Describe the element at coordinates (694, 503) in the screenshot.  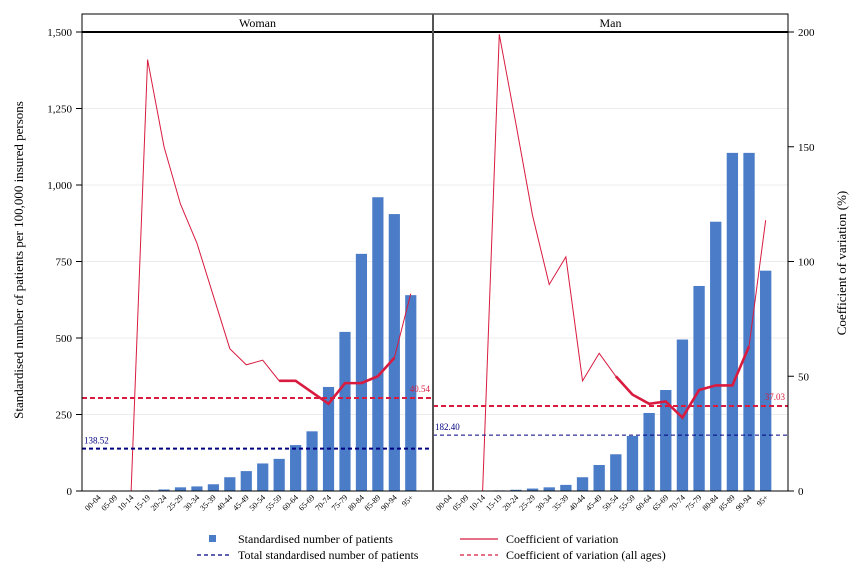
I see `x-tick-label-1-15: 75-79` at that location.